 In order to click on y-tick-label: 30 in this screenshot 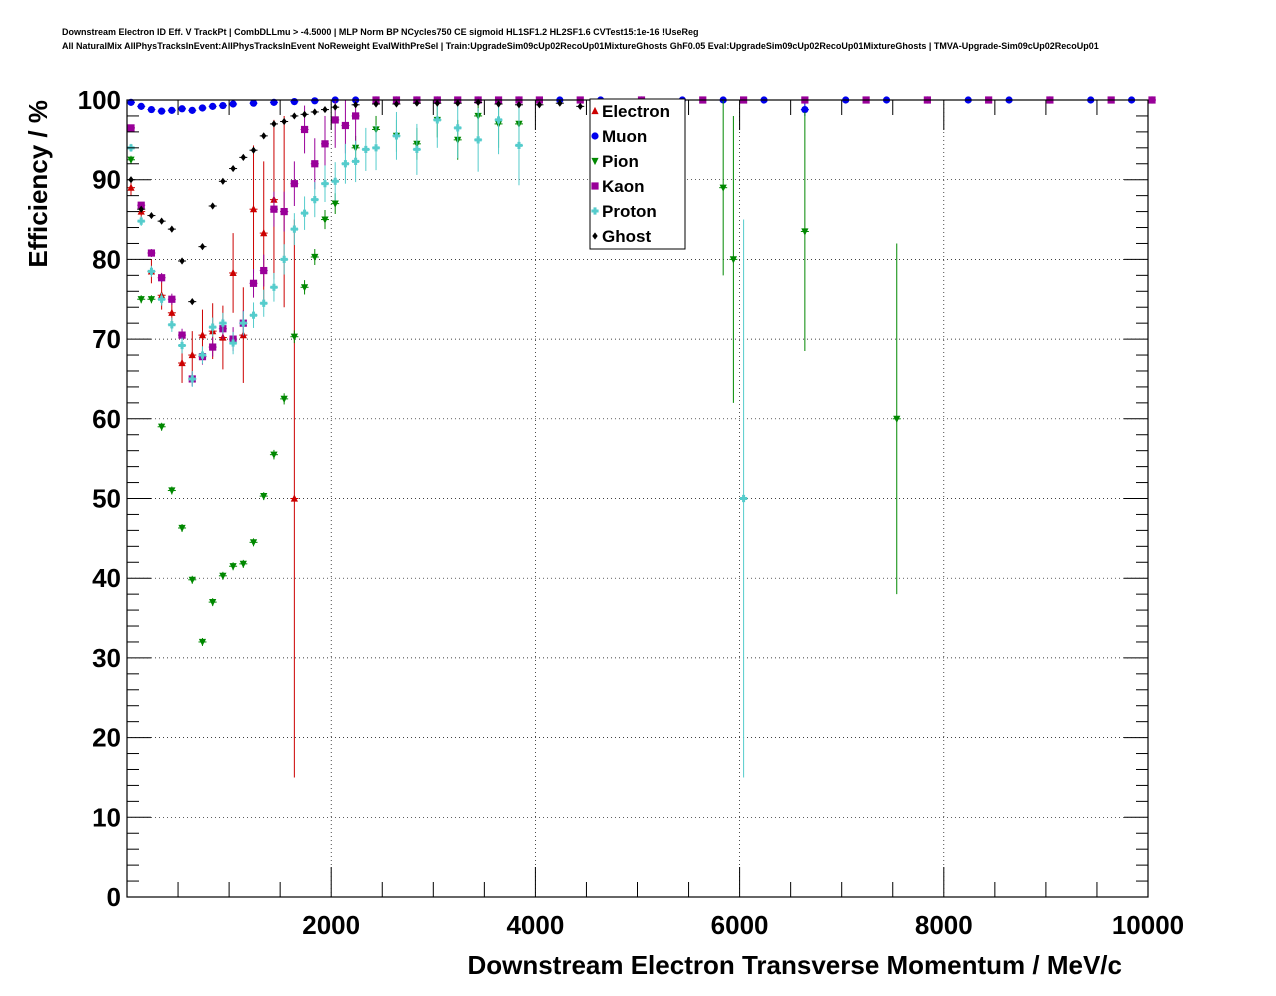, I will do `click(106, 658)`.